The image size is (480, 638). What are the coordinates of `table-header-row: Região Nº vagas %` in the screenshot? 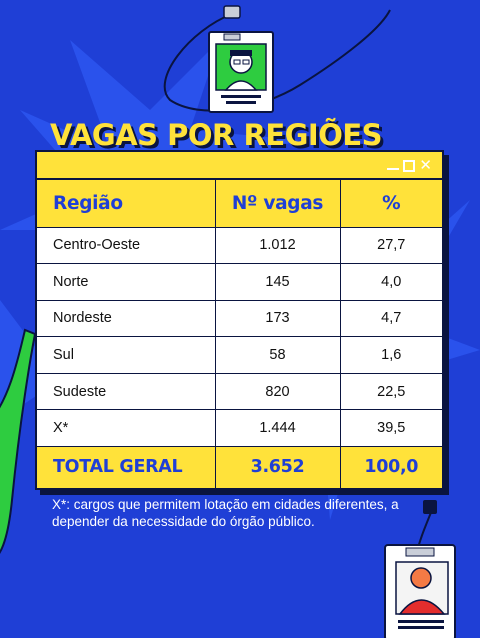 It's located at (239, 204).